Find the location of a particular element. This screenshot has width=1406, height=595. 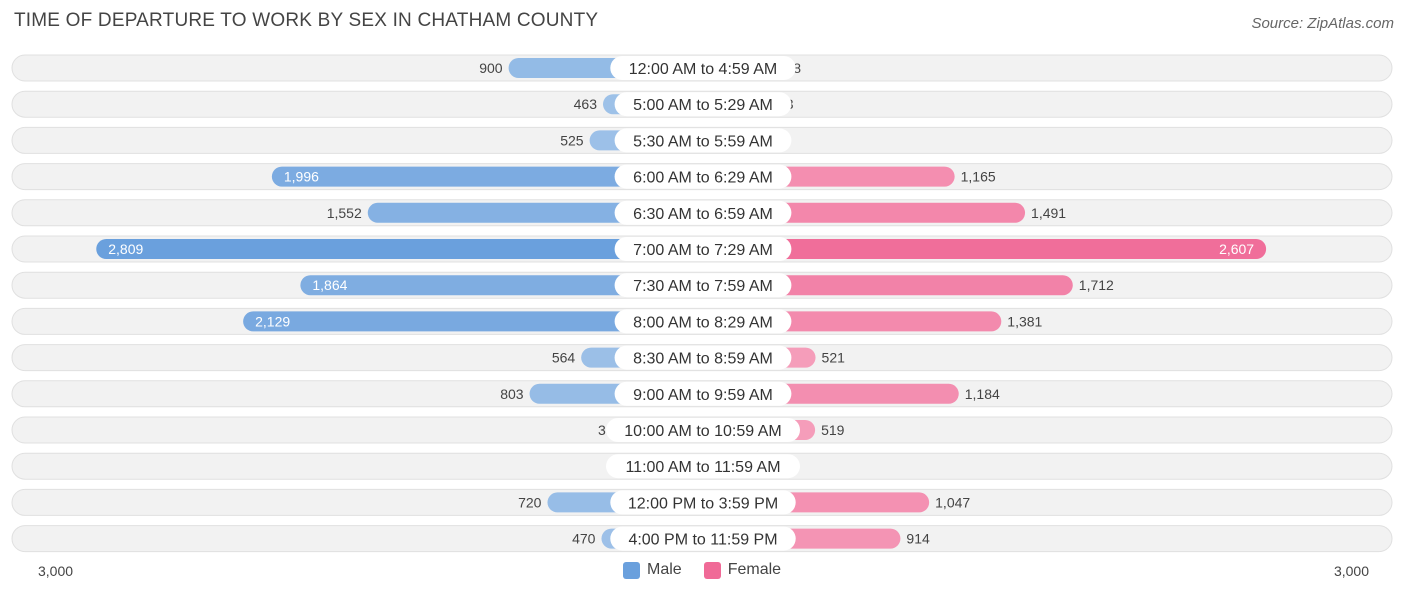

axis-right-label: 3,000 is located at coordinates (1351, 571).